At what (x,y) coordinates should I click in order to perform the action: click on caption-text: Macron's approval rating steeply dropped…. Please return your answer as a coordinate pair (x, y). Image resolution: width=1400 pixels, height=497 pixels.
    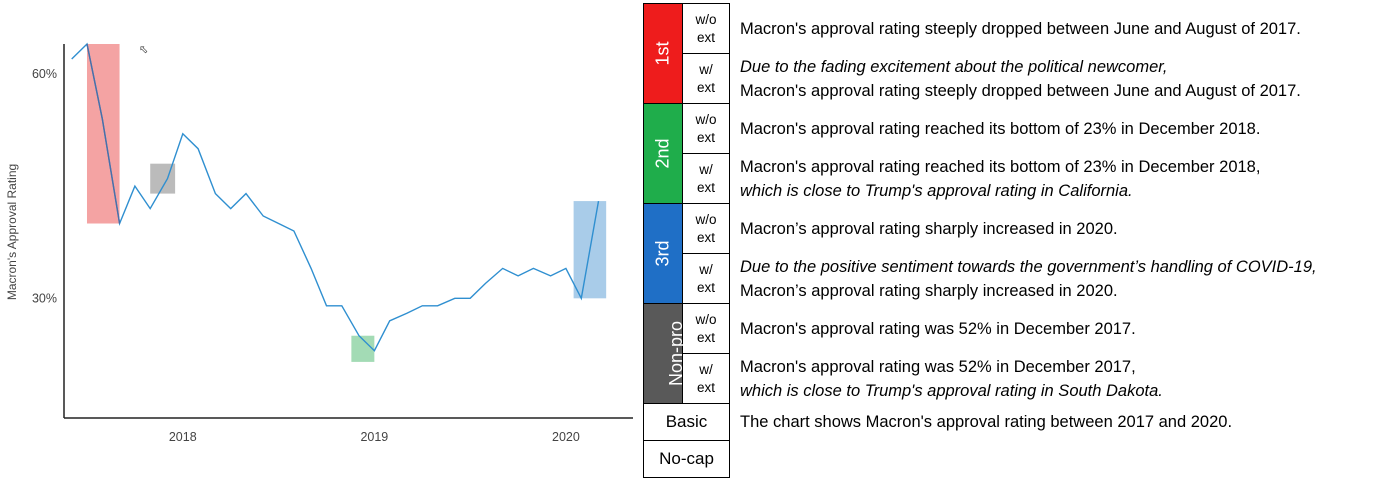
    Looking at the image, I should click on (1052, 29).